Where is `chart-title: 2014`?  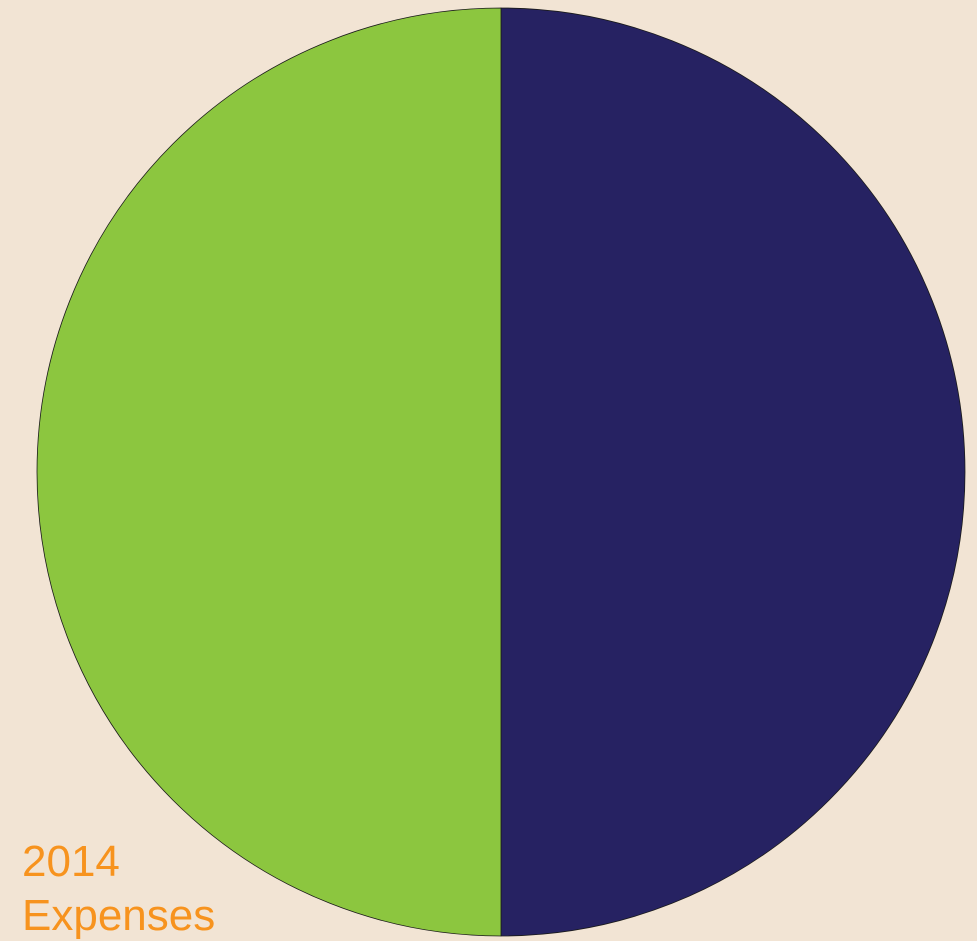
chart-title: 2014 is located at coordinates (71, 861).